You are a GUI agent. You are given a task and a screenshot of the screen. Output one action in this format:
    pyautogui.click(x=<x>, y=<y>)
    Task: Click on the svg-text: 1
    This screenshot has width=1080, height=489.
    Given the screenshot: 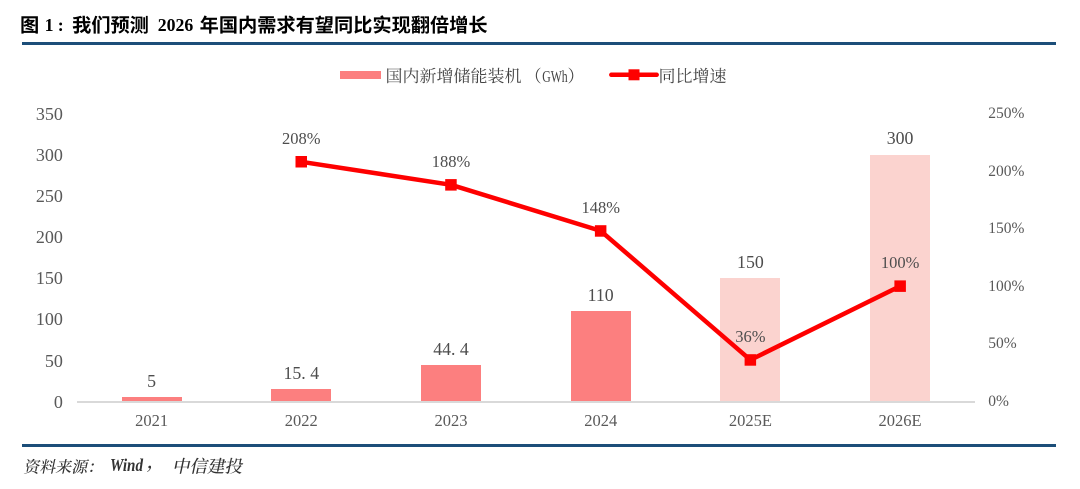 What is the action you would take?
    pyautogui.click(x=49, y=25)
    